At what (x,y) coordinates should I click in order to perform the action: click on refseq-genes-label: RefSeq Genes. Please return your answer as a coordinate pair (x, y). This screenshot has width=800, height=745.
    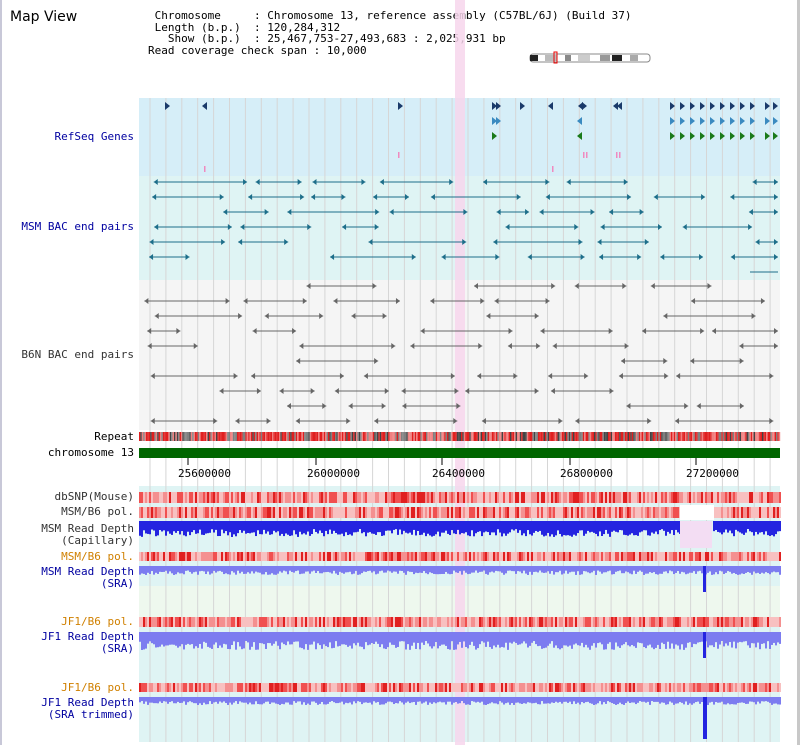
    Looking at the image, I should click on (94, 136).